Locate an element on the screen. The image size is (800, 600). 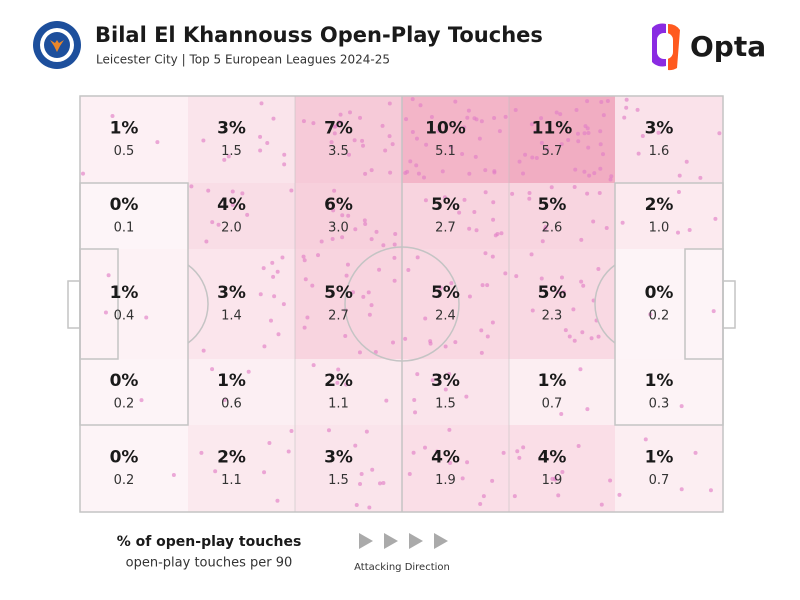
club-crest is located at coordinates (57, 45).